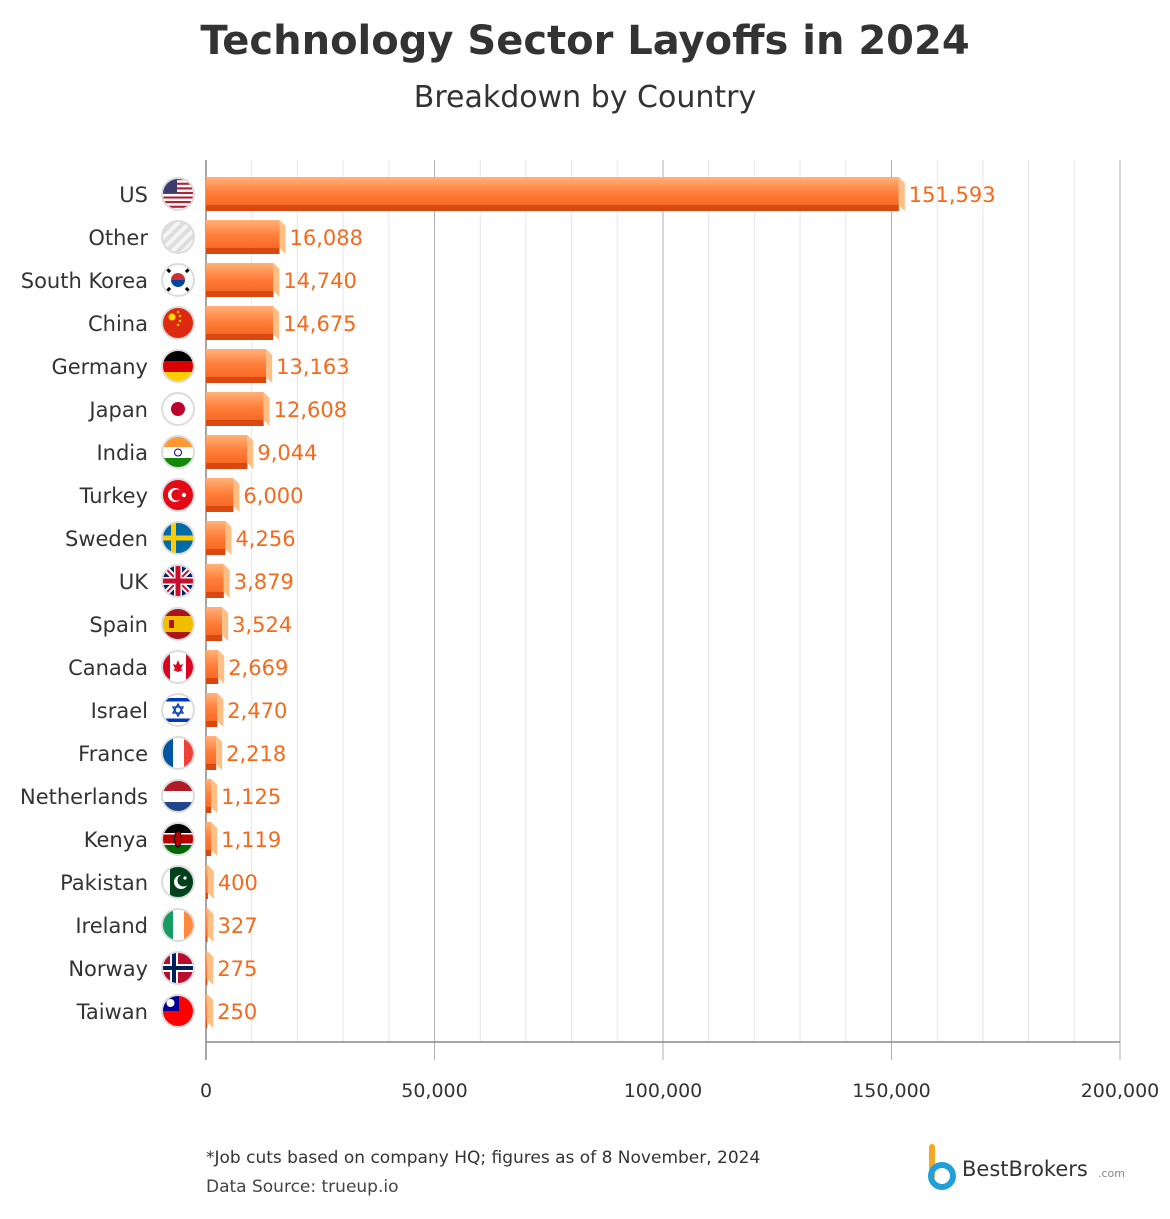  What do you see at coordinates (952, 195) in the screenshot?
I see `value-label: 151,593` at bounding box center [952, 195].